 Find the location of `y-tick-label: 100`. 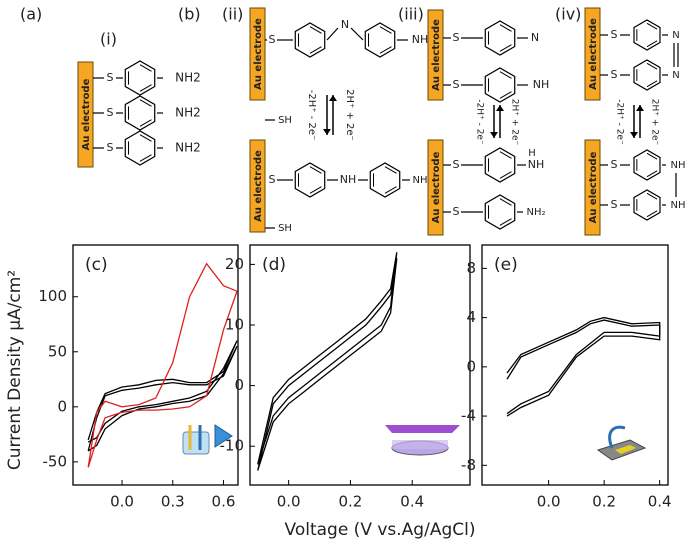

y-tick-label: 100 is located at coordinates (52, 296).